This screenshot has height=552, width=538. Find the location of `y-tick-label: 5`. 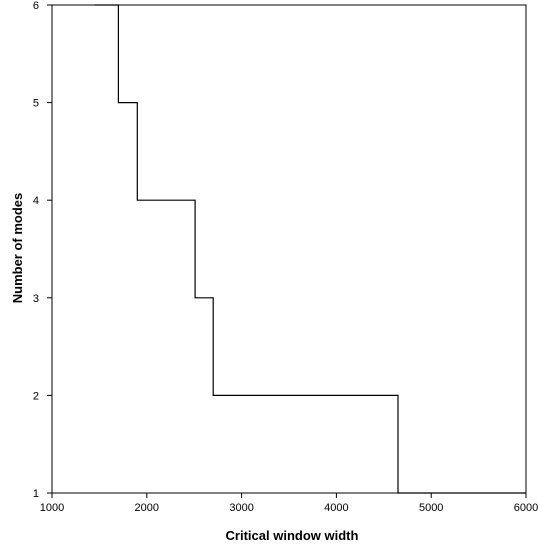

y-tick-label: 5 is located at coordinates (36, 104).